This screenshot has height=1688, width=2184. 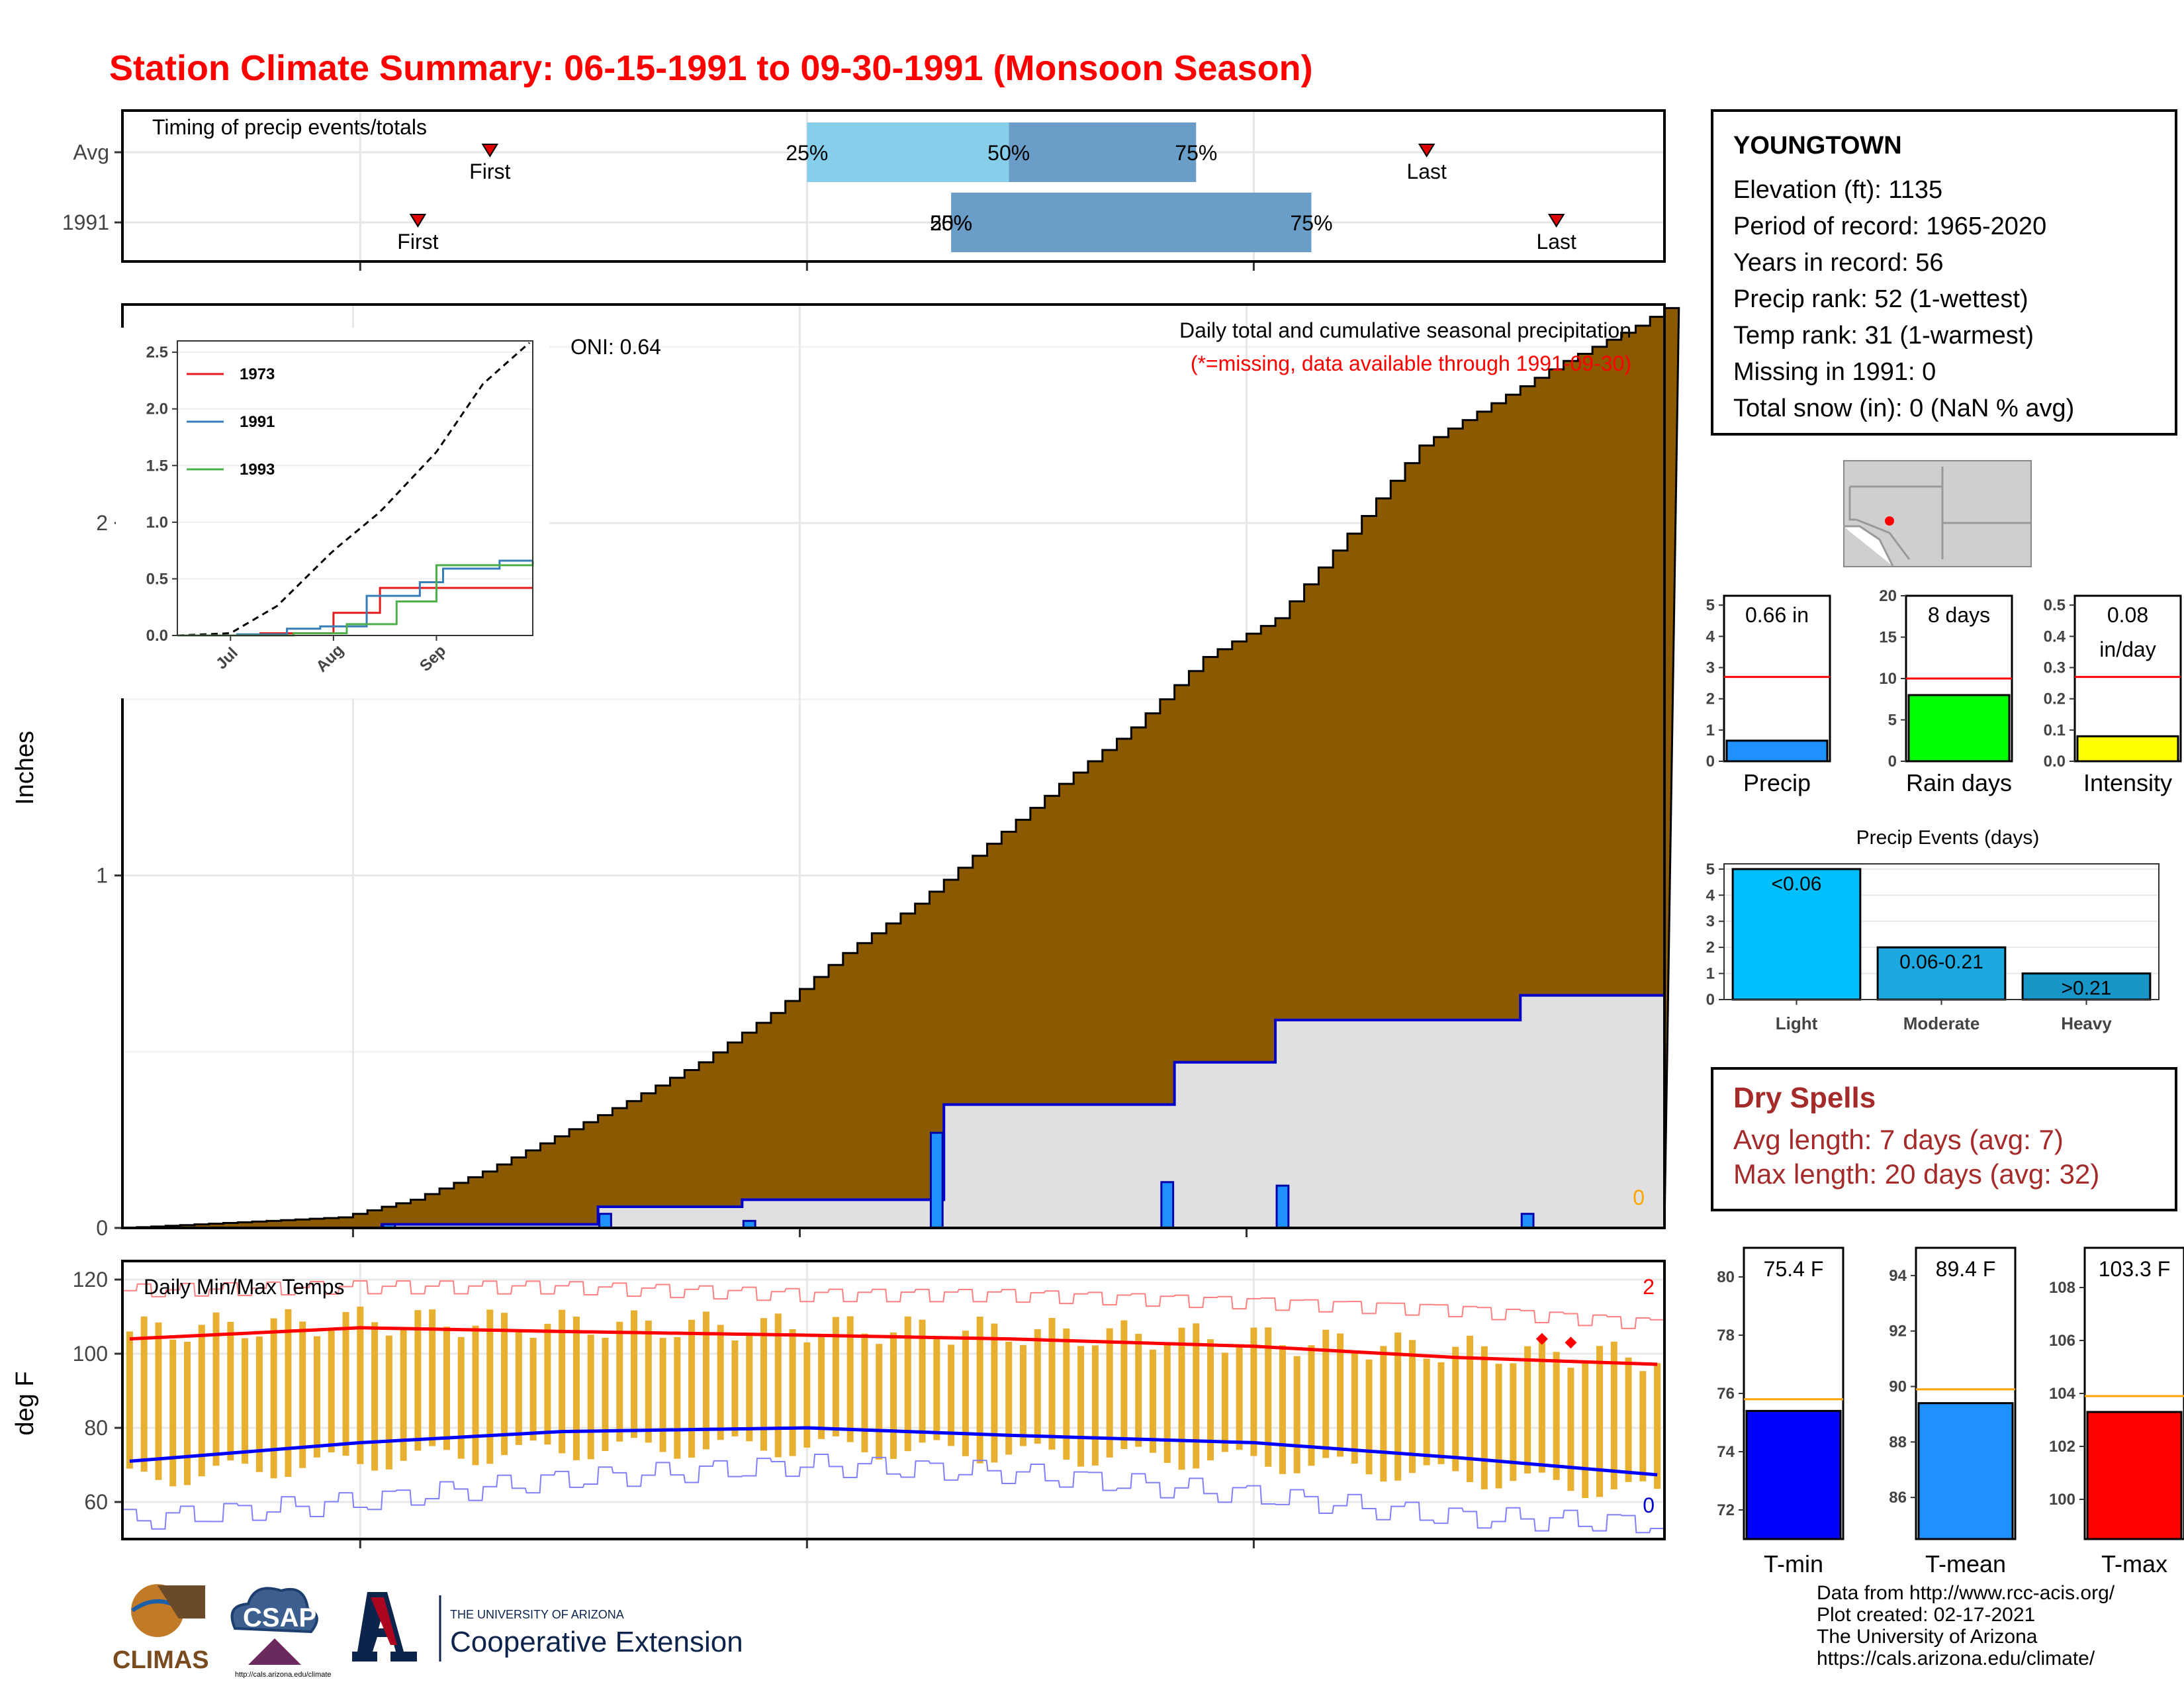 What do you see at coordinates (2127, 678) in the screenshot?
I see `intensity-summary-frame` at bounding box center [2127, 678].